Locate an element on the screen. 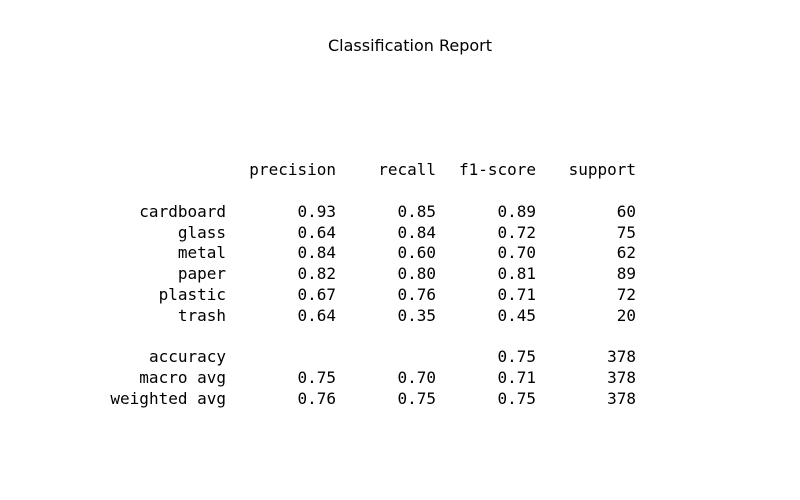 The height and width of the screenshot is (500, 800). header-recall: recall is located at coordinates (407, 169).